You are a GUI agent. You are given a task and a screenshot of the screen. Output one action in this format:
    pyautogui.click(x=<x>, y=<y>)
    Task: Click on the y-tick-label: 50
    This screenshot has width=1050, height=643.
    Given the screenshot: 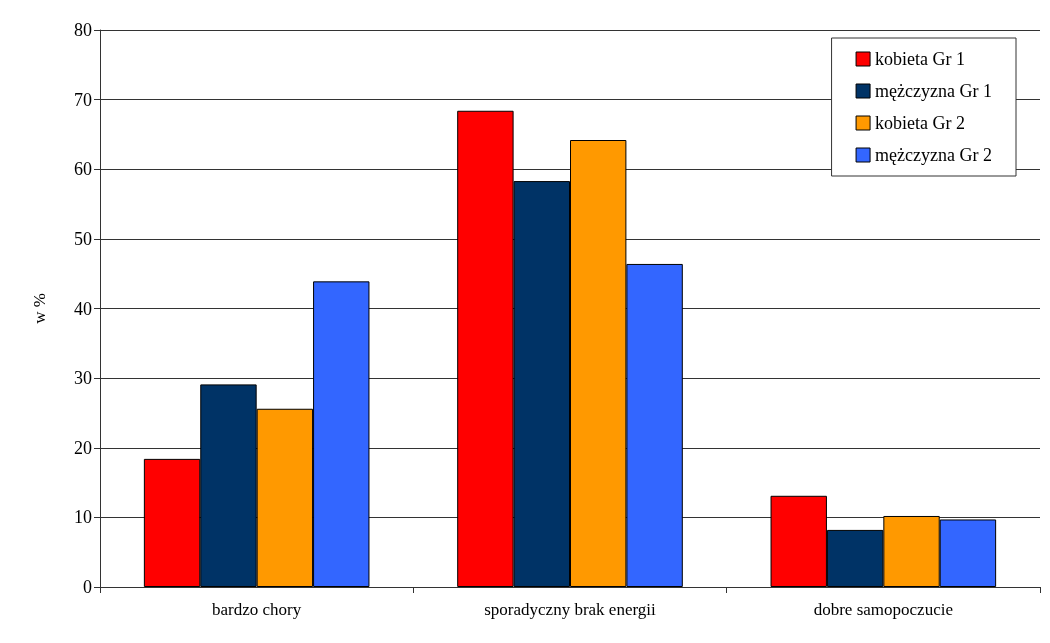 What is the action you would take?
    pyautogui.click(x=83, y=238)
    